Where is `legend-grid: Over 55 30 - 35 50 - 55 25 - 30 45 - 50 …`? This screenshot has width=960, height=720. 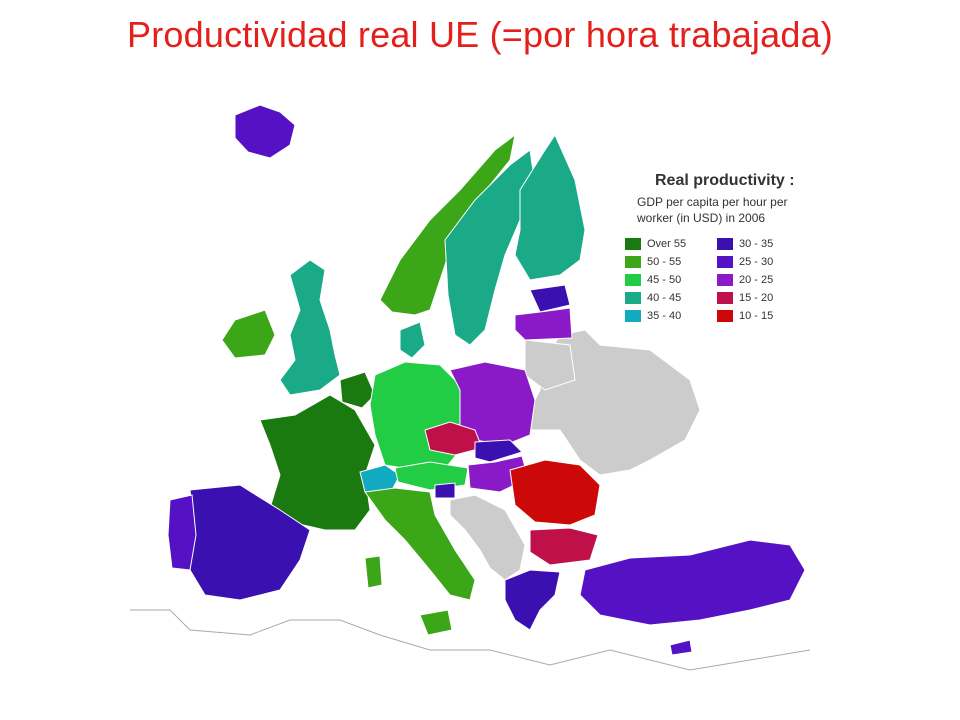 legend-grid: Over 55 30 - 35 50 - 55 25 - 30 45 - 50 … is located at coordinates (722, 280).